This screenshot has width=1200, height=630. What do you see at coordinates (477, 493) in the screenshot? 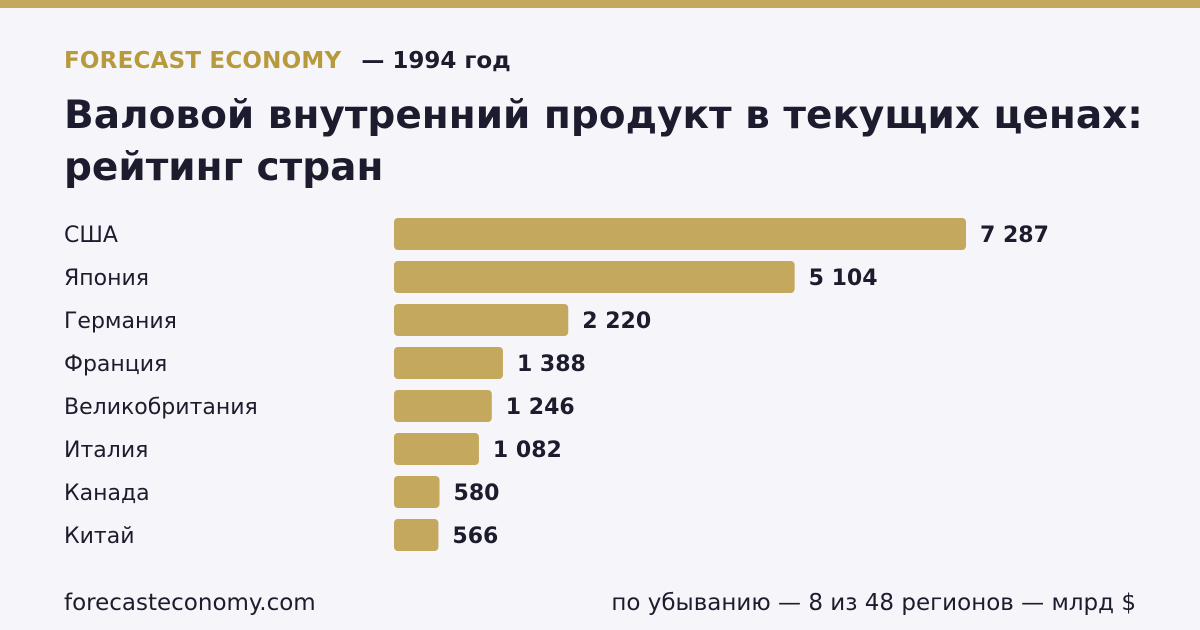
I see `value-label: 580` at bounding box center [477, 493].